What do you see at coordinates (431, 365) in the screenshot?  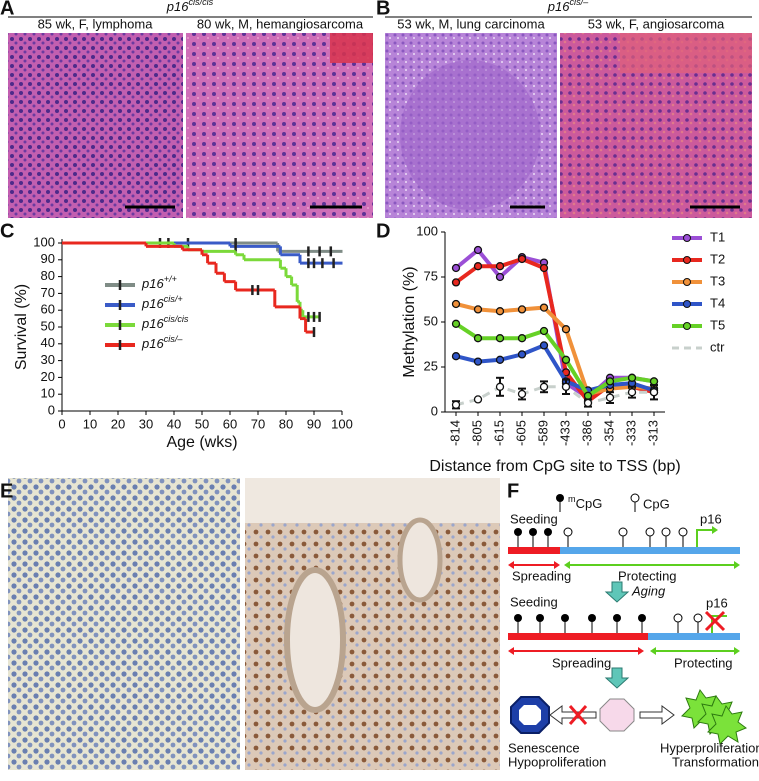 I see `y-tick-label: 25` at bounding box center [431, 365].